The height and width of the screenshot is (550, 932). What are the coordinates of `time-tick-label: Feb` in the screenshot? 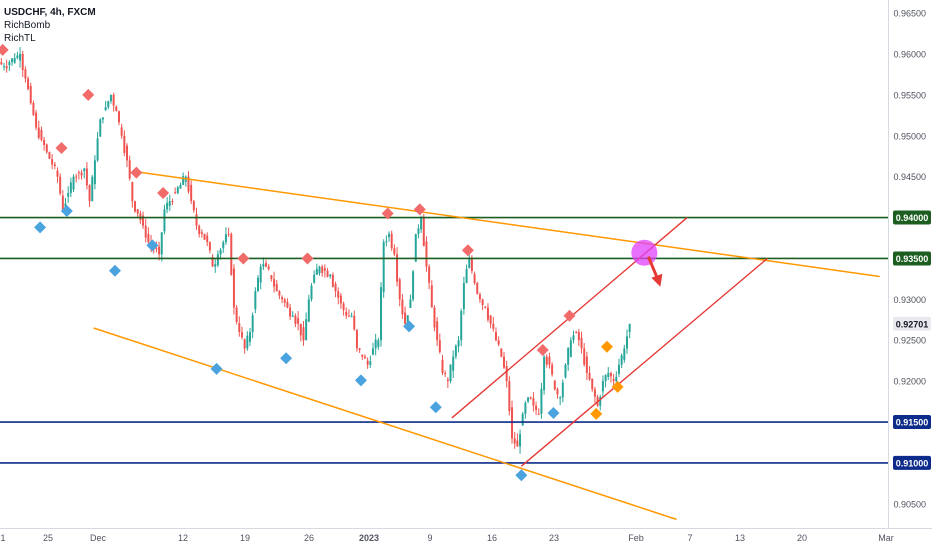 It's located at (636, 538).